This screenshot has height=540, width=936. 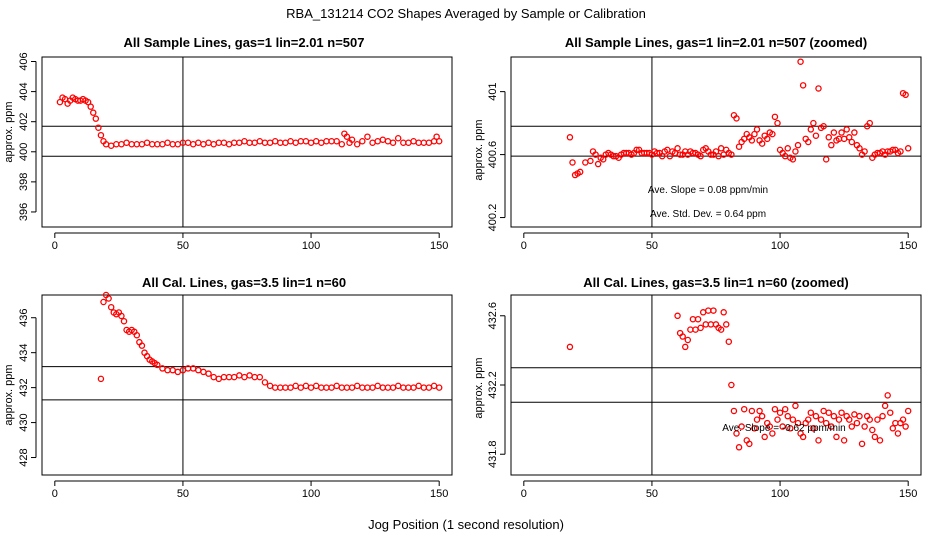 What do you see at coordinates (524, 246) in the screenshot?
I see `x-tick-label: 0` at bounding box center [524, 246].